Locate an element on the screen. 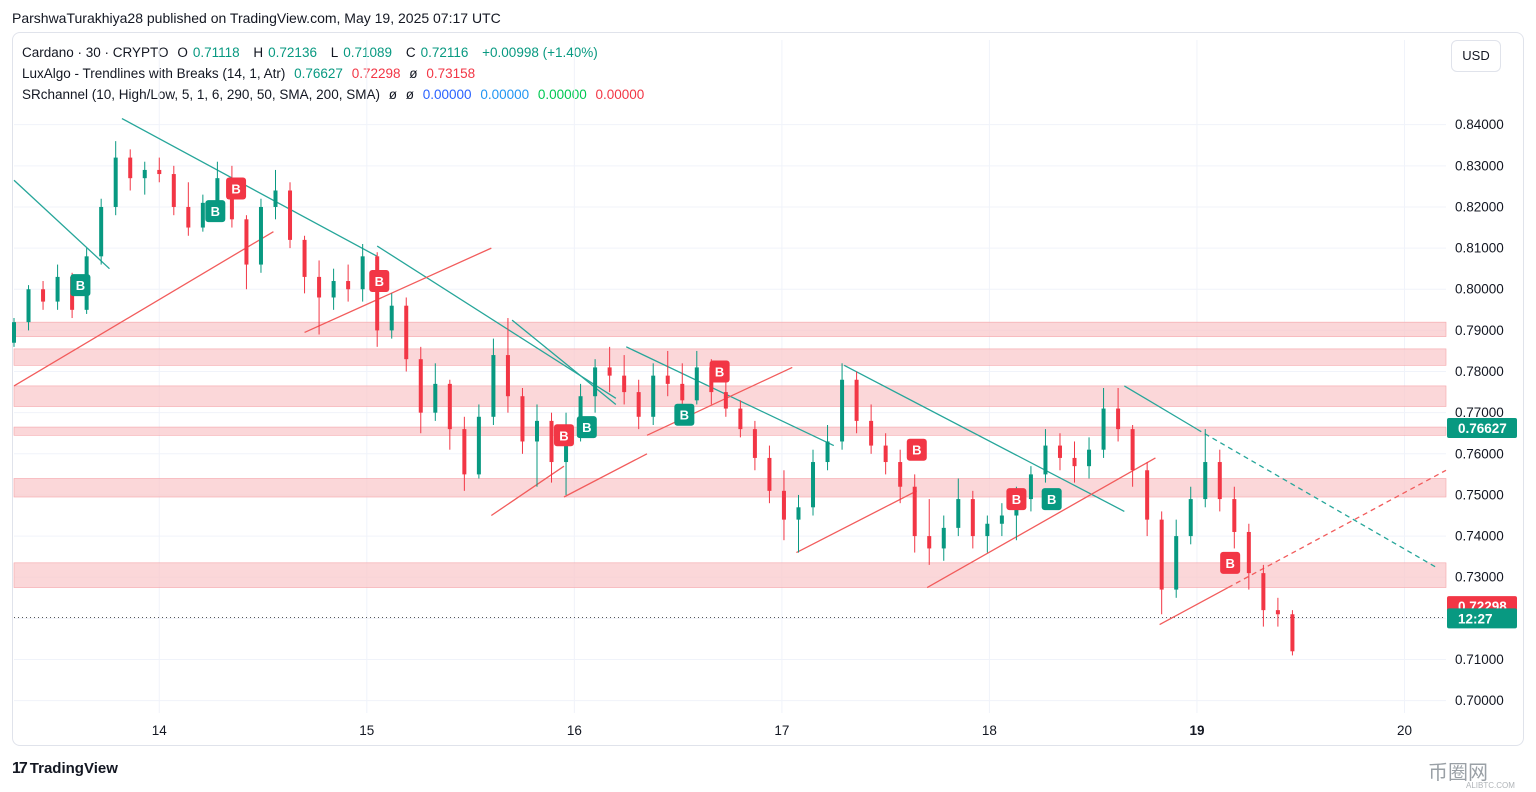 This screenshot has height=792, width=1536. price-tag-text: 12:27 is located at coordinates (1475, 618).